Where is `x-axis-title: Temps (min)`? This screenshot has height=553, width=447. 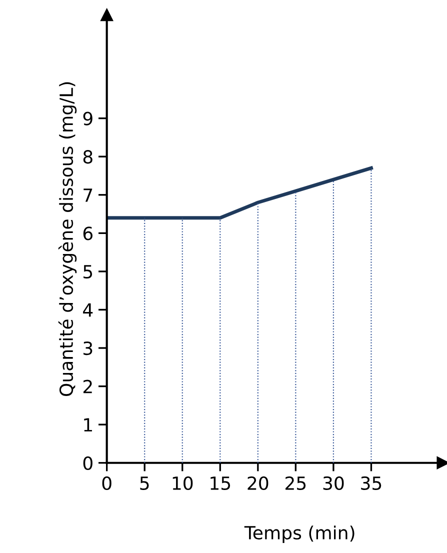
x-axis-title: Temps (min) is located at coordinates (299, 535).